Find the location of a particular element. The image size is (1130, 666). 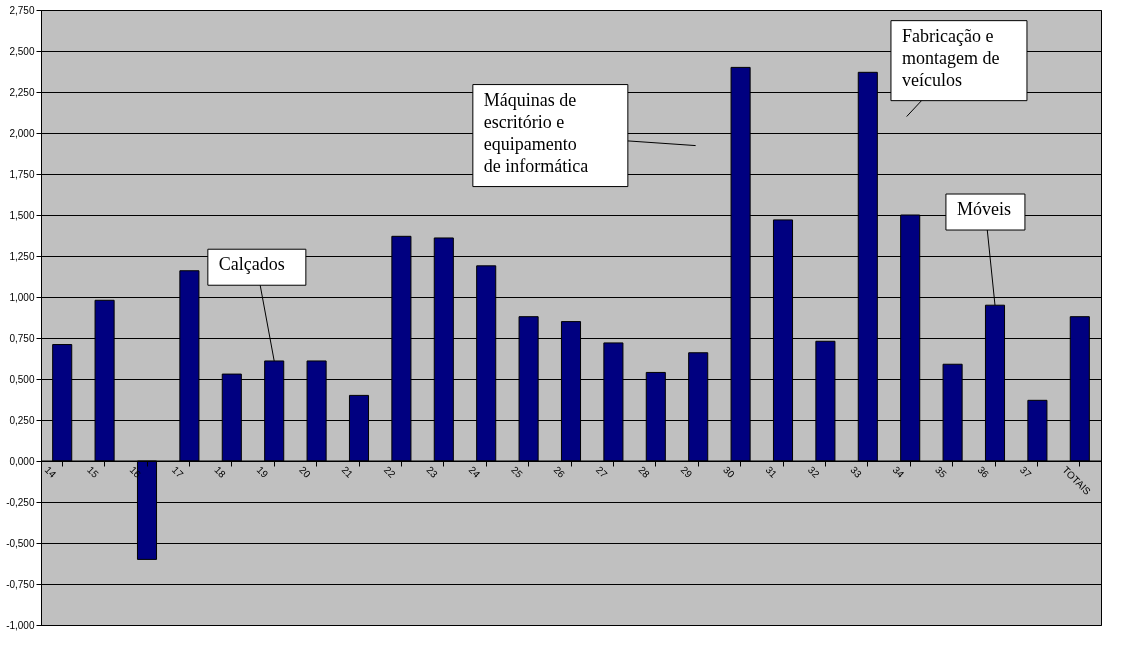

x-tick-label: 35 is located at coordinates (941, 472).